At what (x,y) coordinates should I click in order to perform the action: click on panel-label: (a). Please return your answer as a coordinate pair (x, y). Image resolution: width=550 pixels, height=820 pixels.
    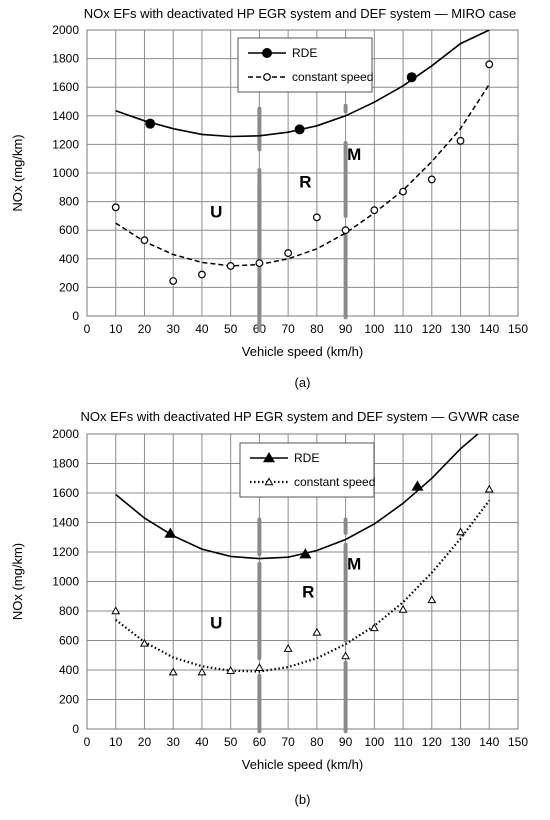
    Looking at the image, I should click on (303, 382).